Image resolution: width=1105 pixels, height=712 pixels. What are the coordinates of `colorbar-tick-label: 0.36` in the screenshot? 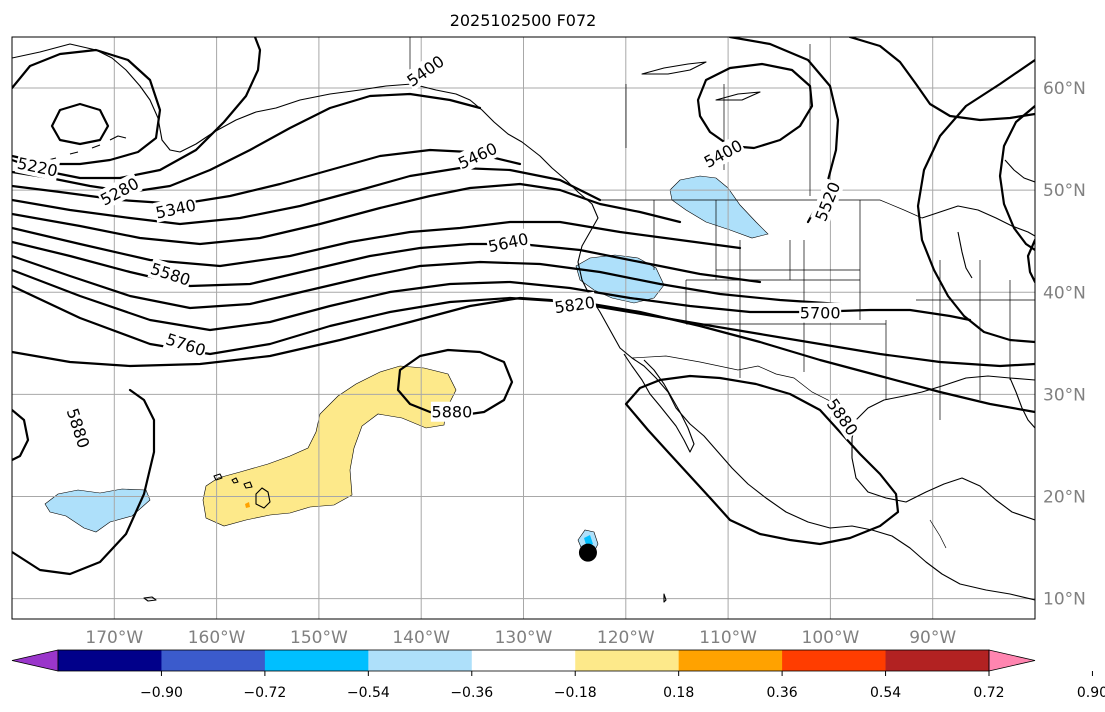 It's located at (782, 693).